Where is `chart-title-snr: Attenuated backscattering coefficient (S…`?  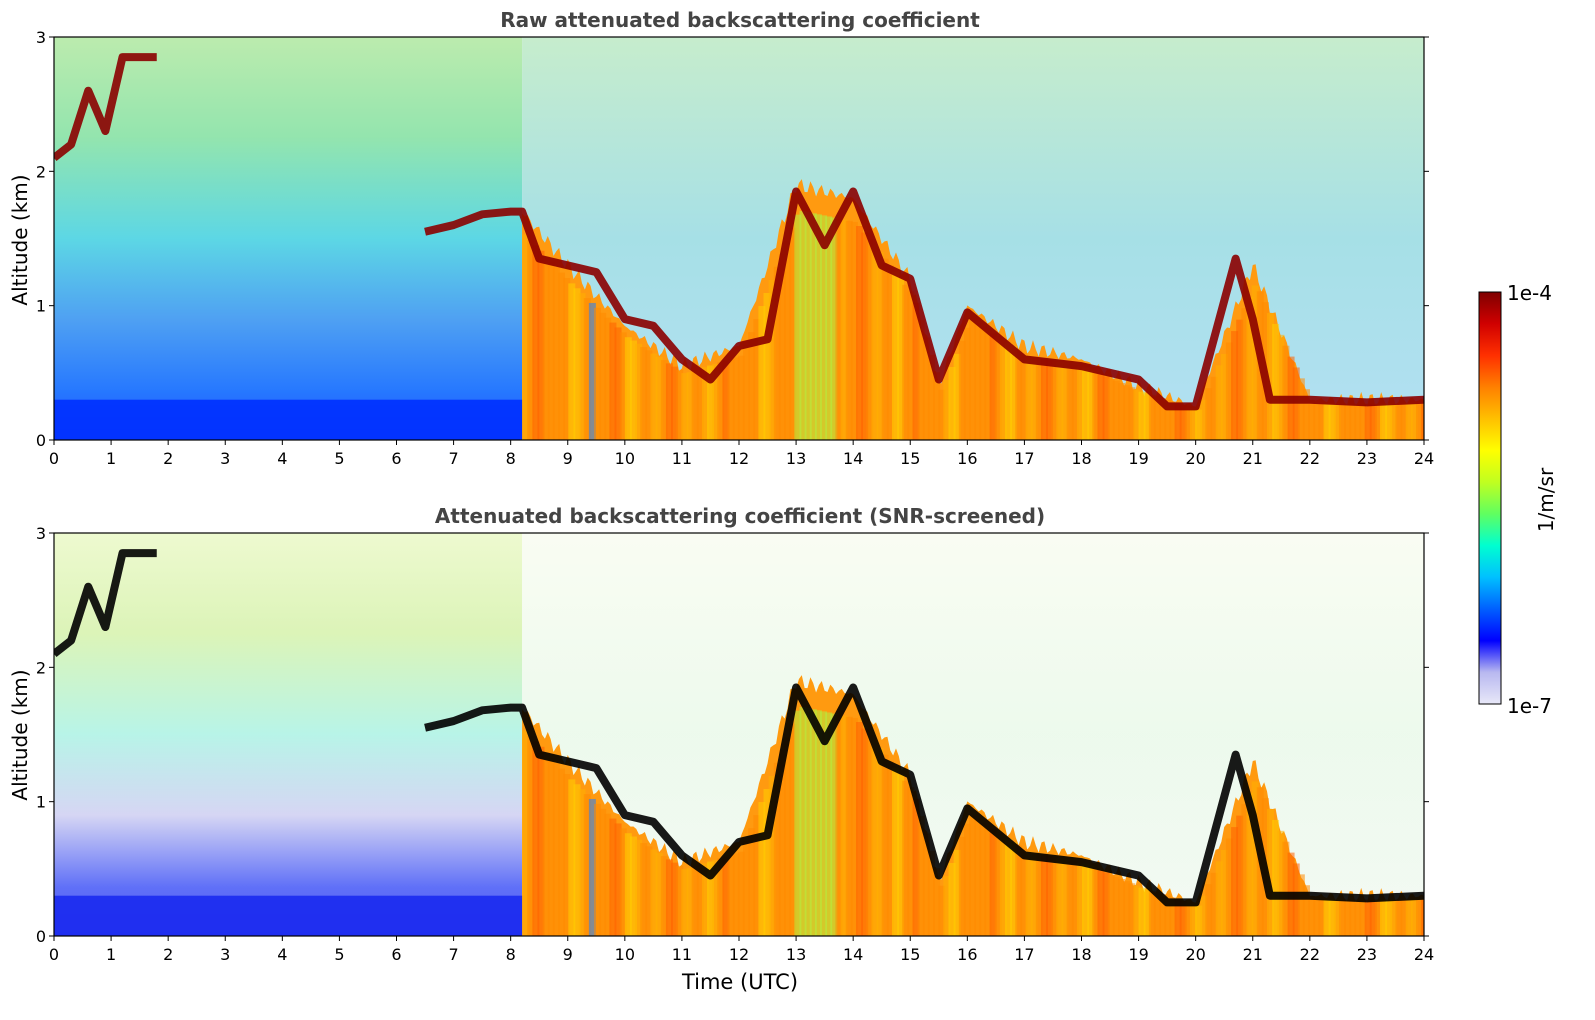
chart-title-snr: Attenuated backscattering coefficient (S… is located at coordinates (740, 516).